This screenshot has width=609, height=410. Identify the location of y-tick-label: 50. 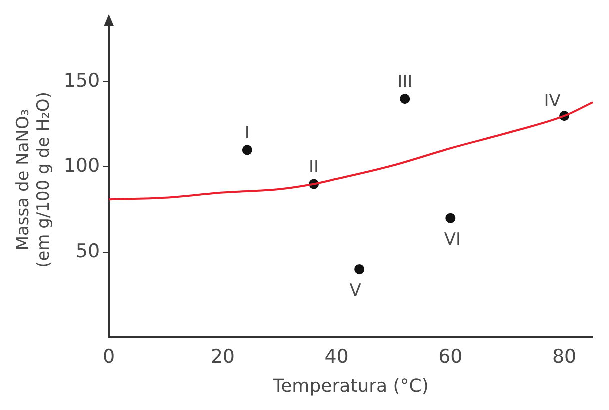
(88, 251).